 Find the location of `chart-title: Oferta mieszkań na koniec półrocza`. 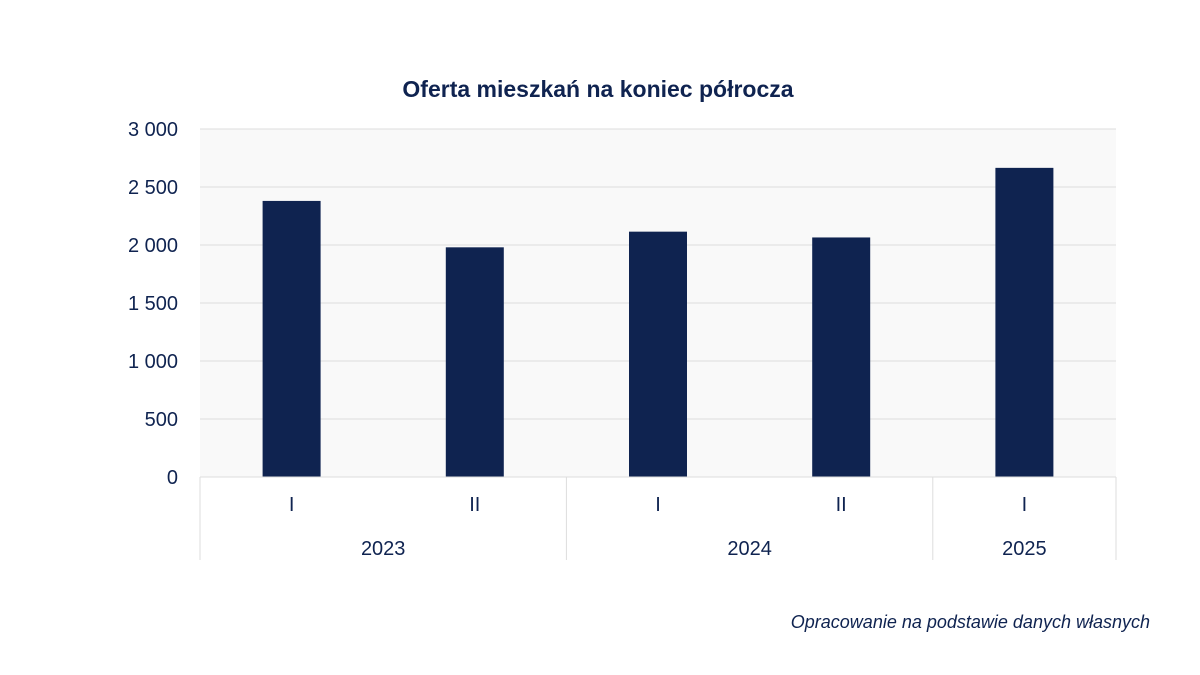

chart-title: Oferta mieszkań na koniec półrocza is located at coordinates (598, 89).